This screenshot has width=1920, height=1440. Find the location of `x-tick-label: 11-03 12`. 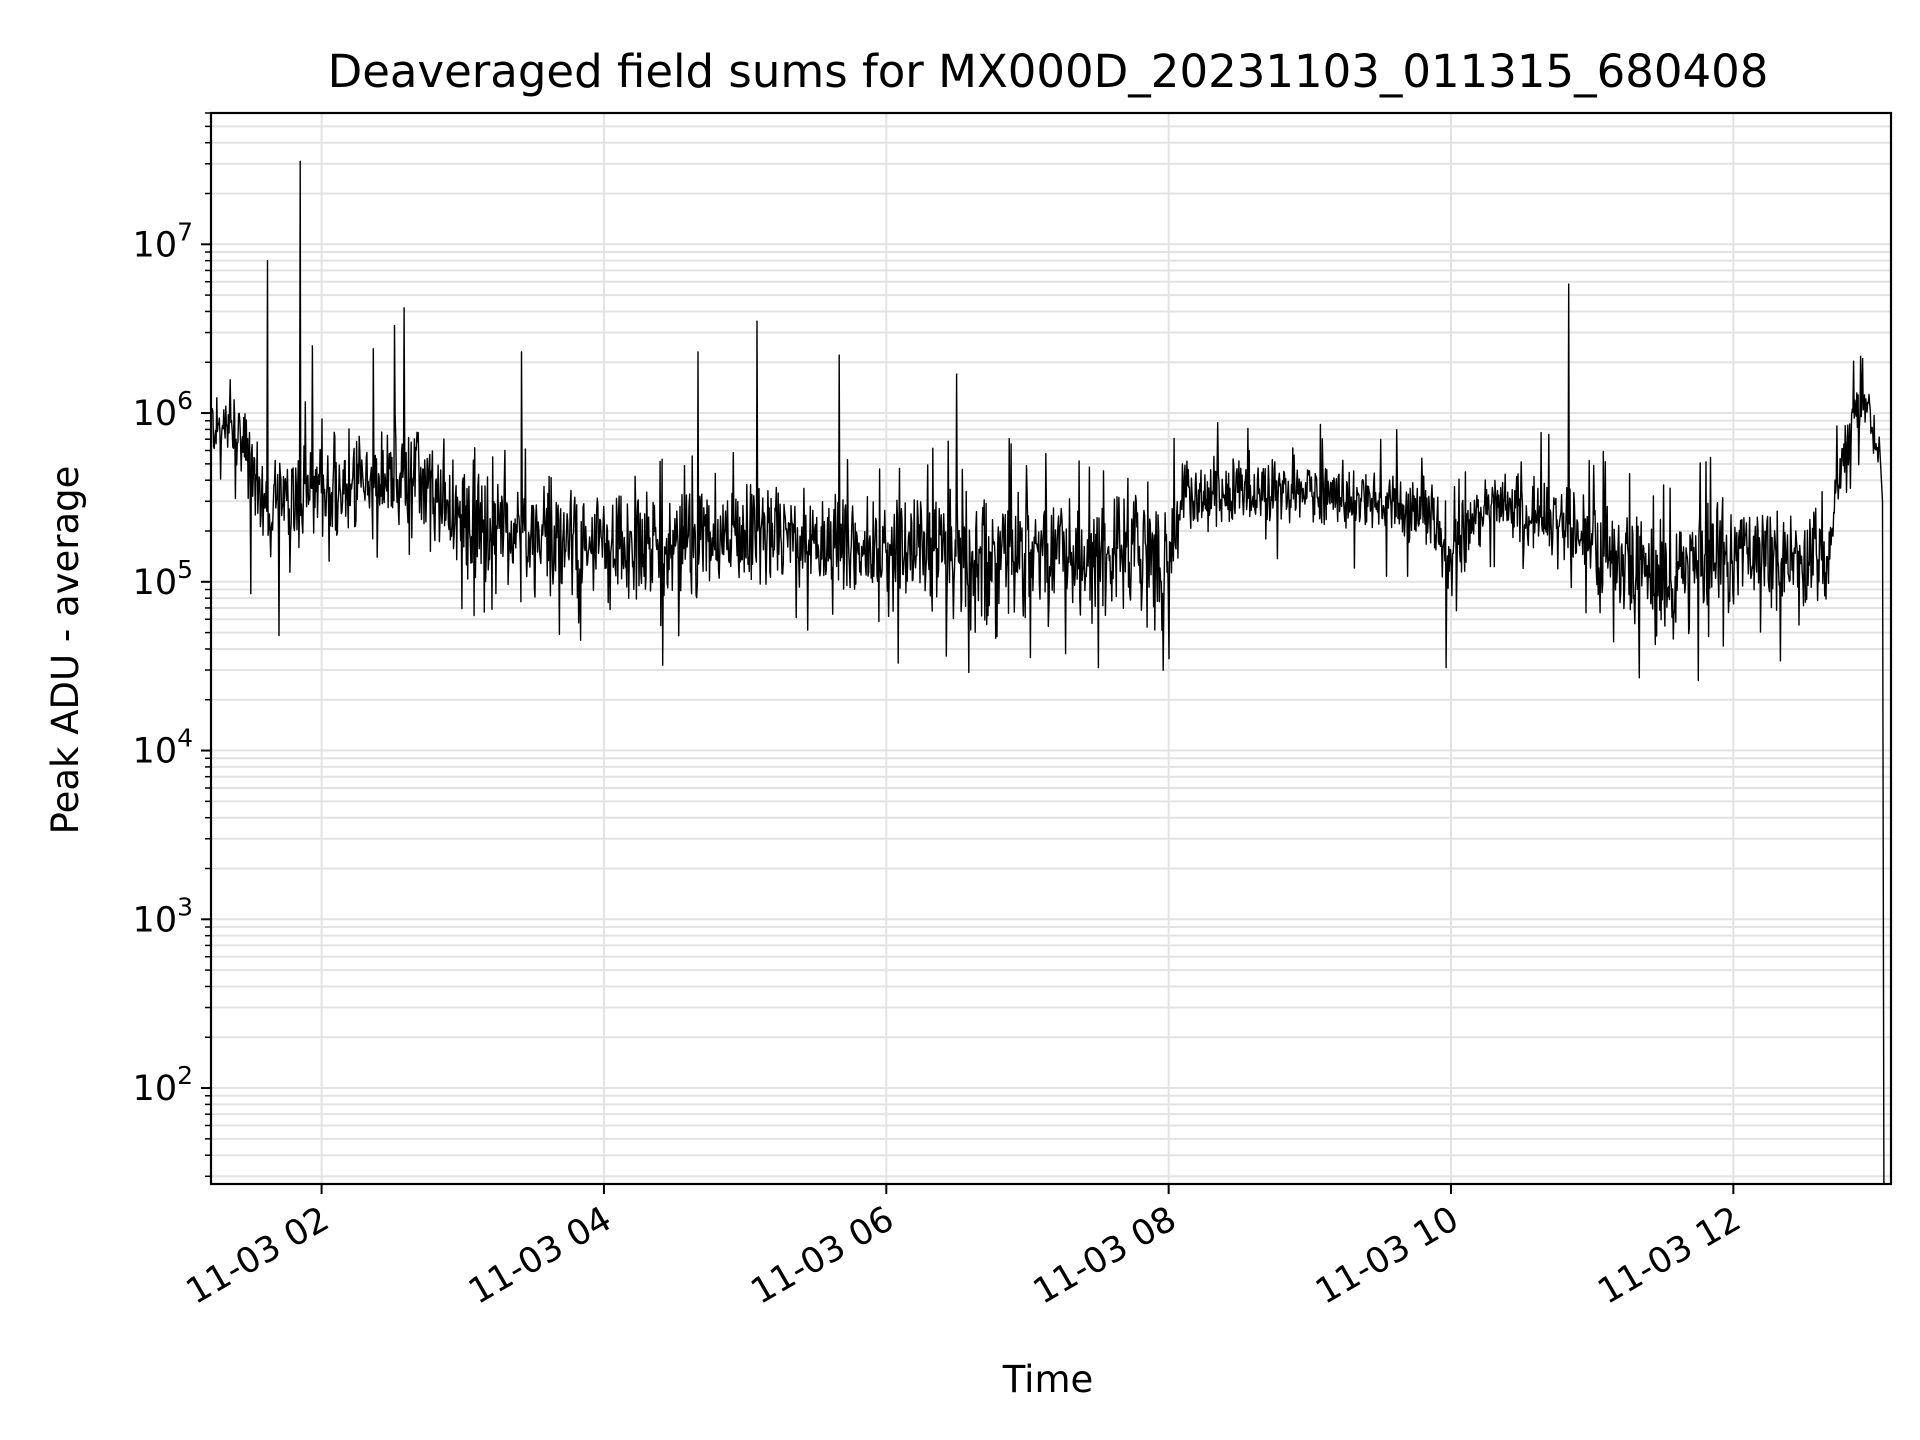

x-tick-label: 11-03 12 is located at coordinates (1670, 1255).